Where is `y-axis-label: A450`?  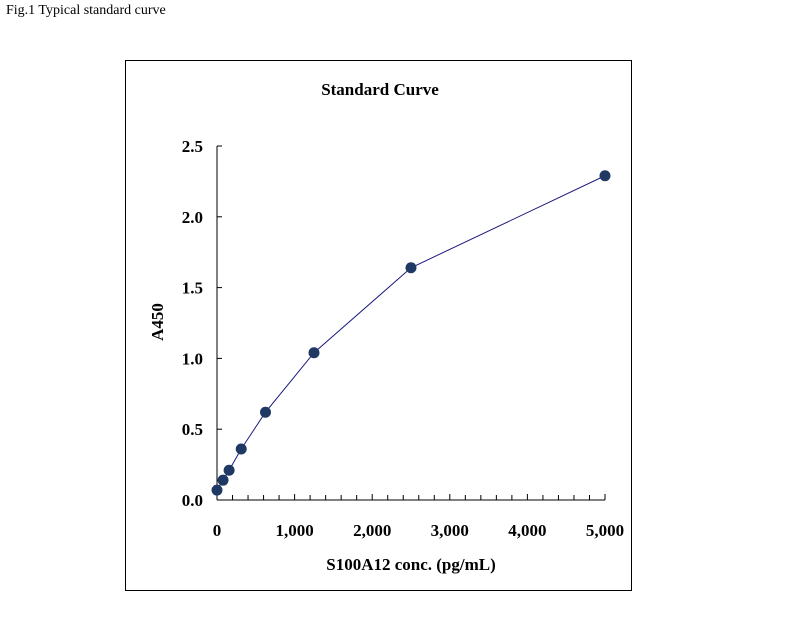
y-axis-label: A450 is located at coordinates (157, 322).